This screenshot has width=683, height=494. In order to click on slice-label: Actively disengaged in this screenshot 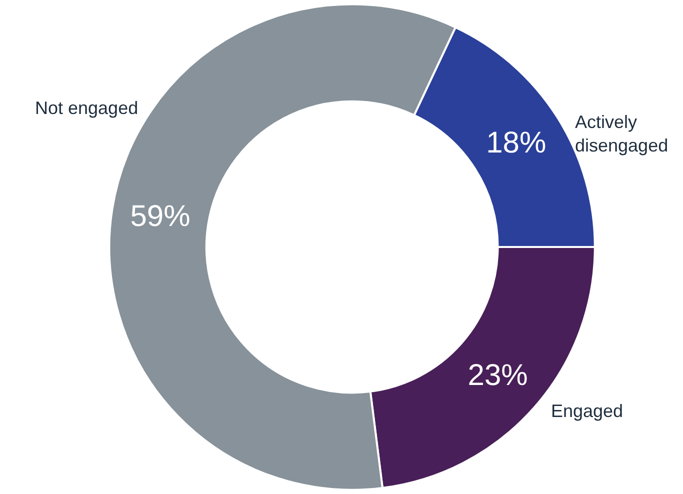, I will do `click(621, 134)`.